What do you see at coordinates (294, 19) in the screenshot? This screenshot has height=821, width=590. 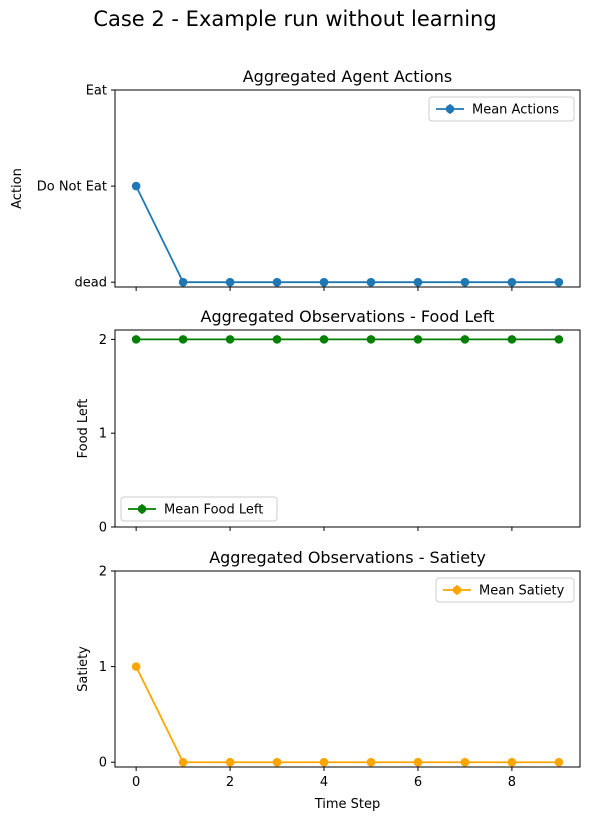 I see `figure-suptitle: Case 2 - Example run without learning` at bounding box center [294, 19].